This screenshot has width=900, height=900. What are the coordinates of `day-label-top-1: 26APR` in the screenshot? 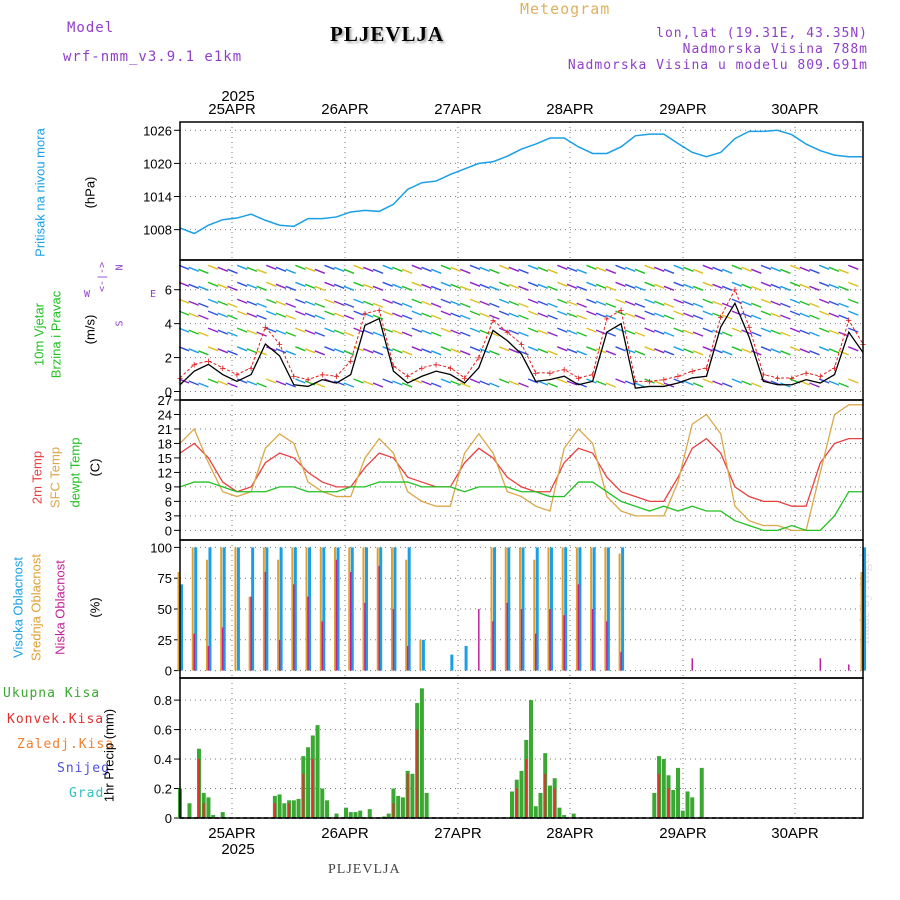 It's located at (345, 109).